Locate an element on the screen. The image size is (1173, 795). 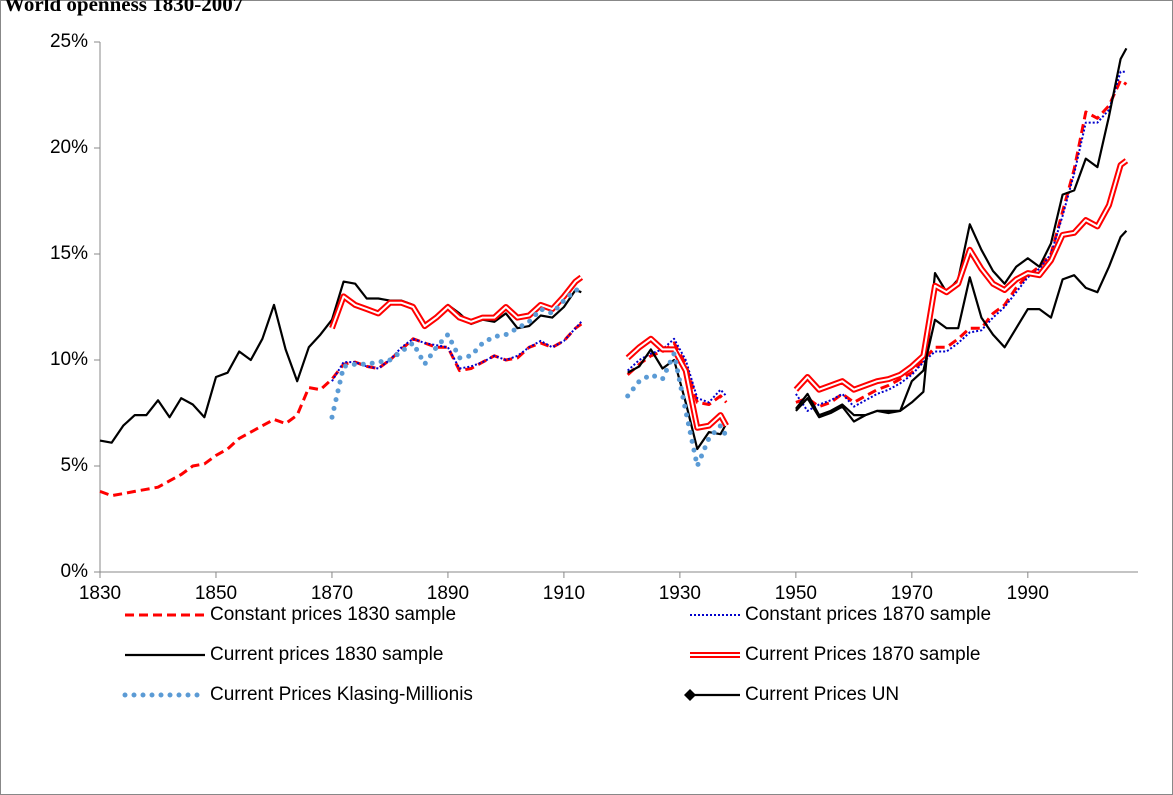
x-tick-label: 1830 is located at coordinates (100, 593).